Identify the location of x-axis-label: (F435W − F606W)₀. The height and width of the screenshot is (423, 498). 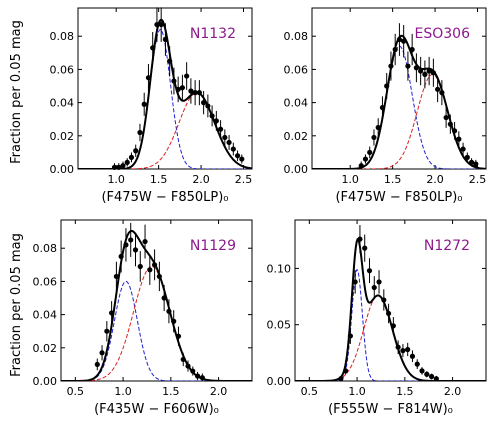
(156, 409).